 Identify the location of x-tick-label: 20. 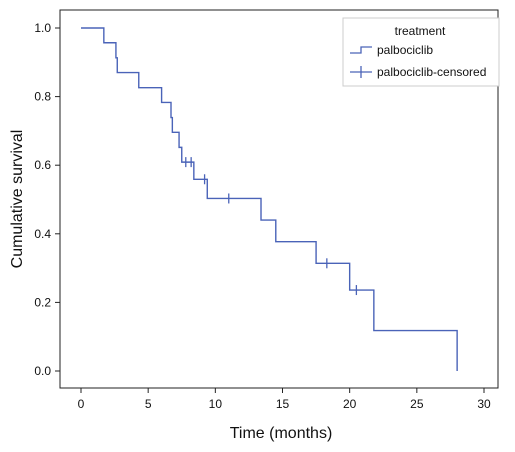
(350, 404).